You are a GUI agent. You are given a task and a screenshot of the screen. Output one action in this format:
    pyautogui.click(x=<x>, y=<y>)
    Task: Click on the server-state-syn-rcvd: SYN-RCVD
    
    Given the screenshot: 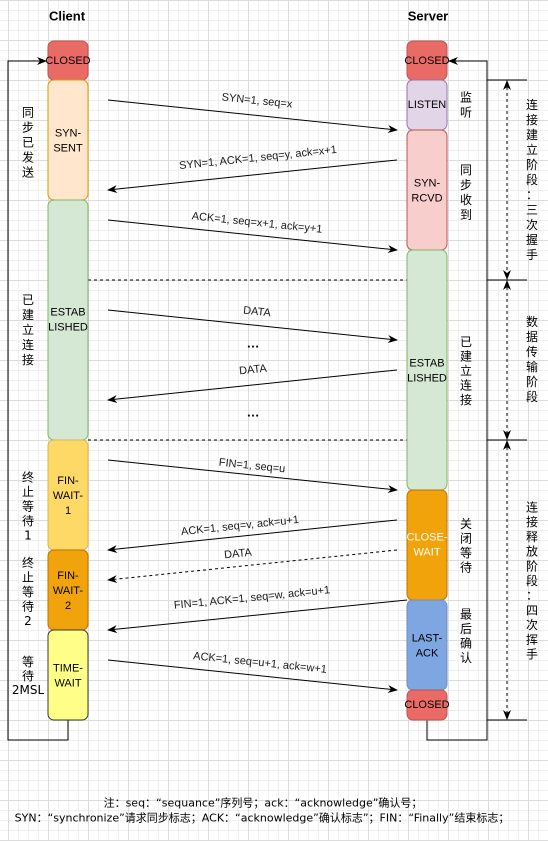 What is the action you would take?
    pyautogui.click(x=427, y=190)
    